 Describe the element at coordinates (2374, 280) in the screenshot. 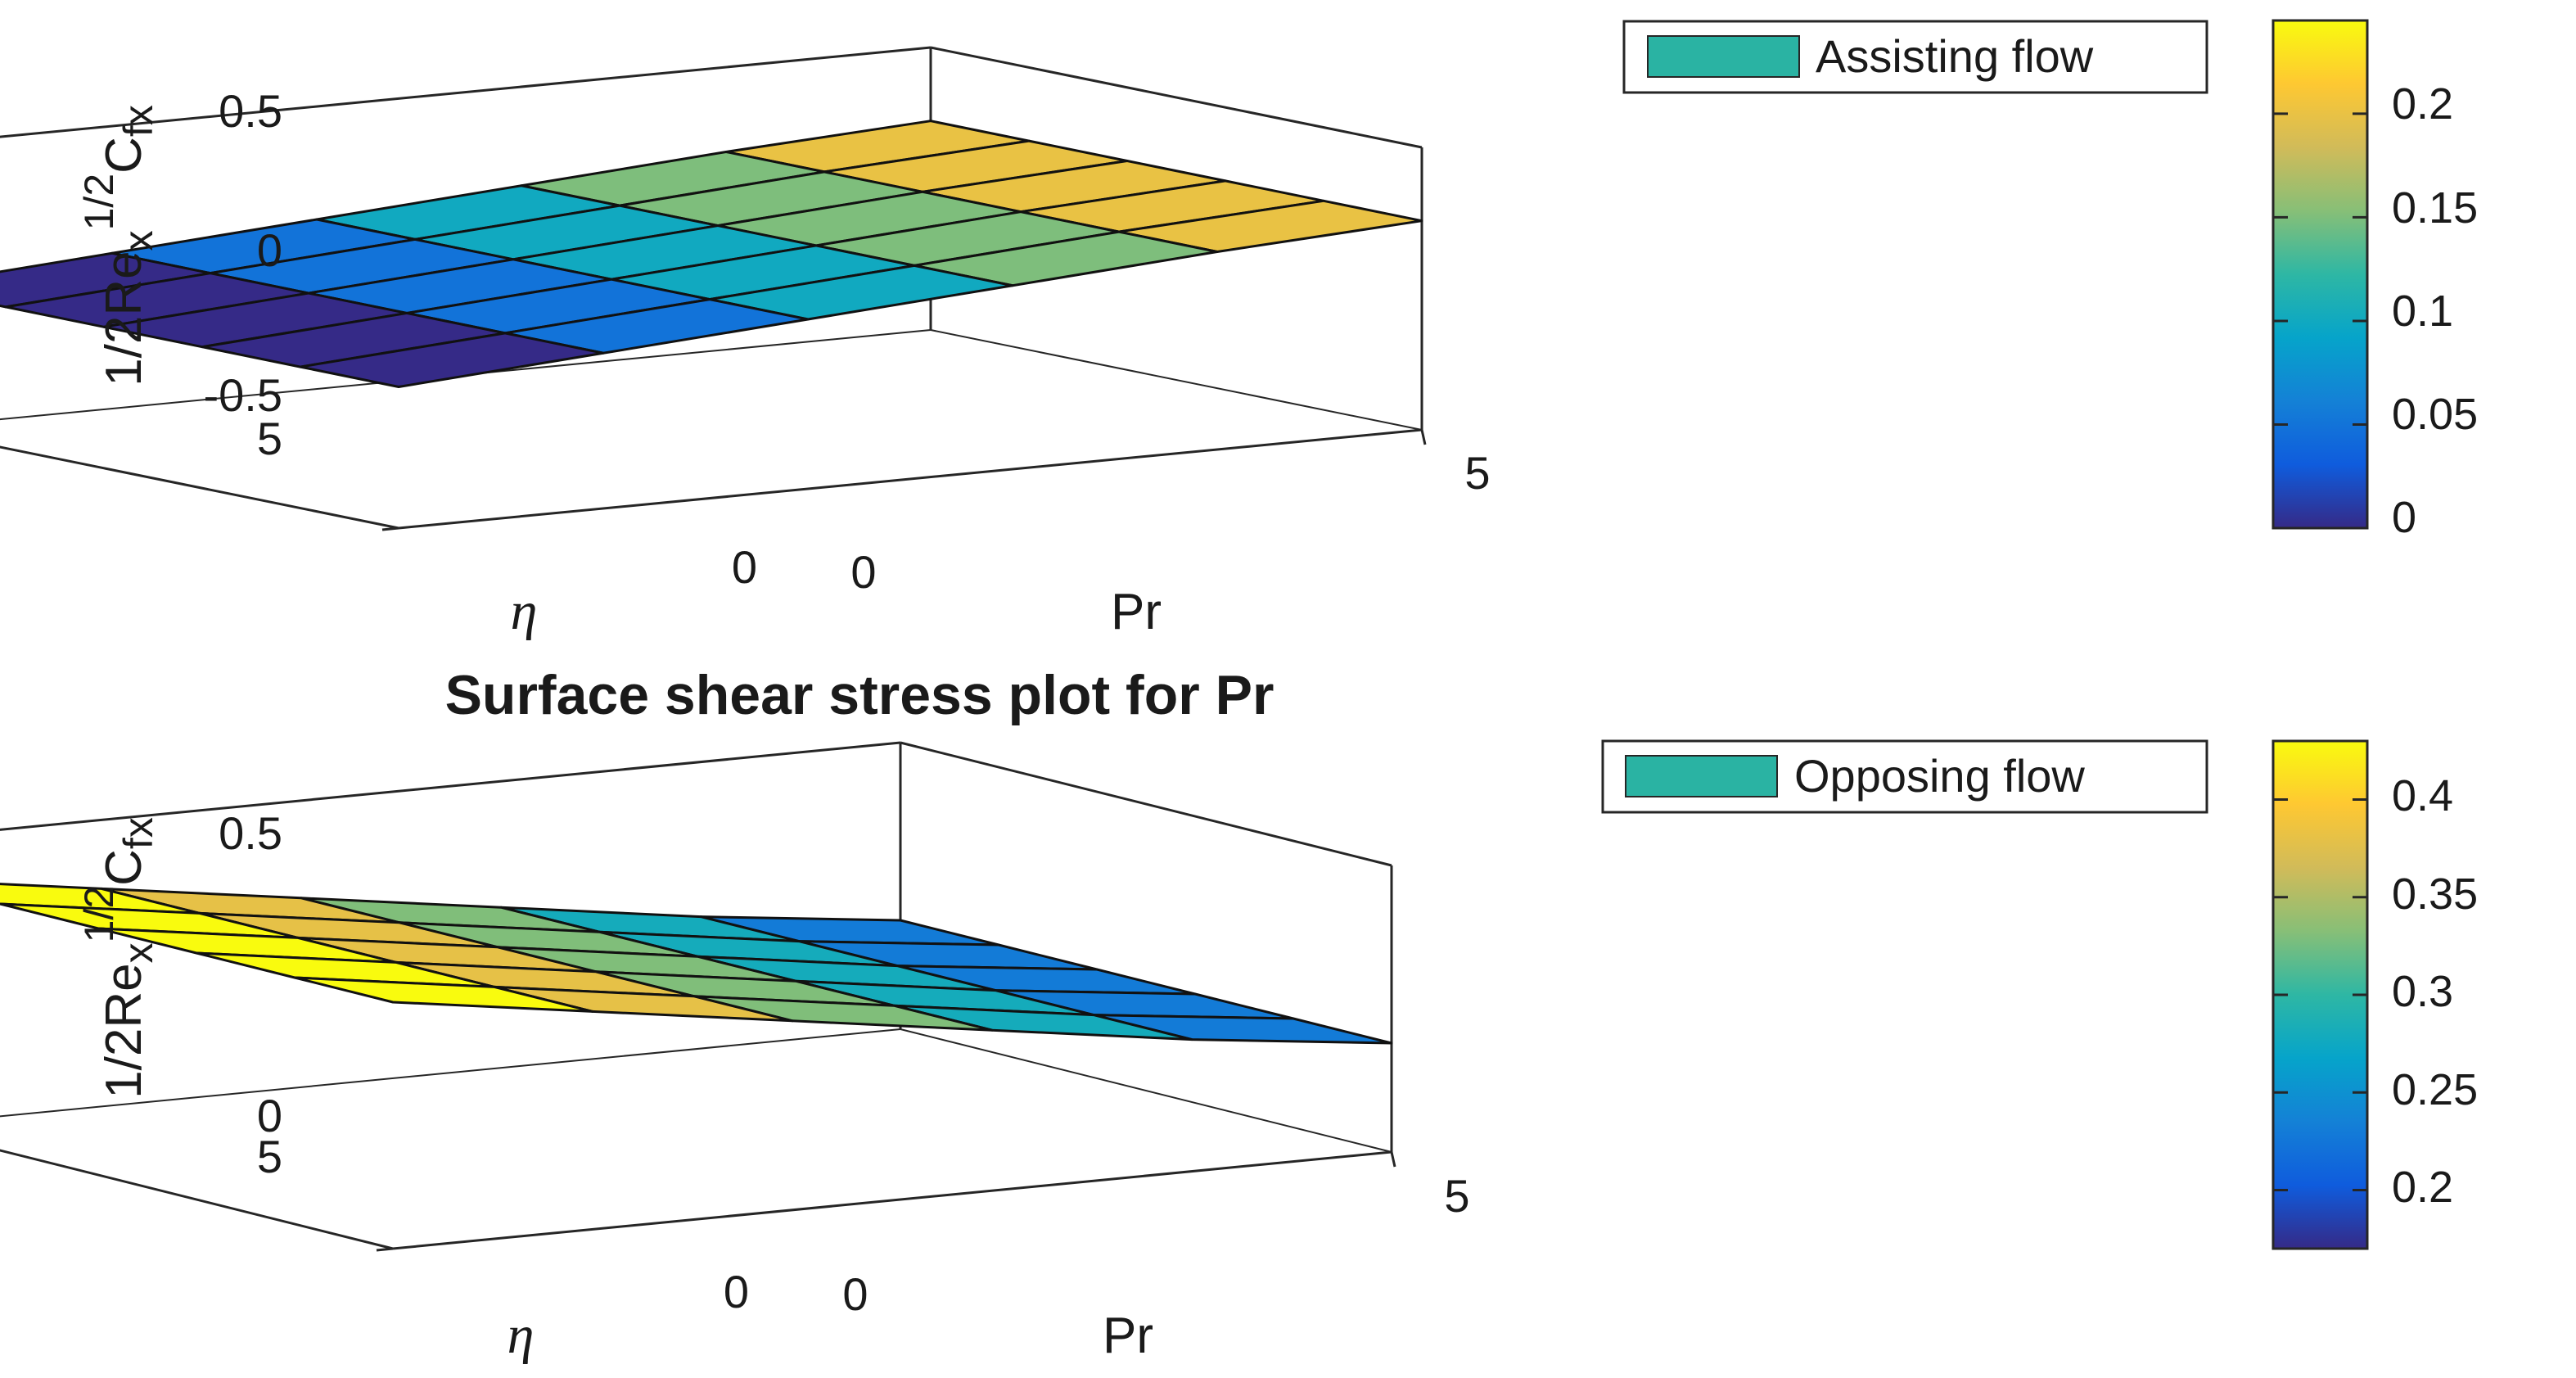

I see `colorbar: 0.2 0.15 0.1 0.05 0` at that location.